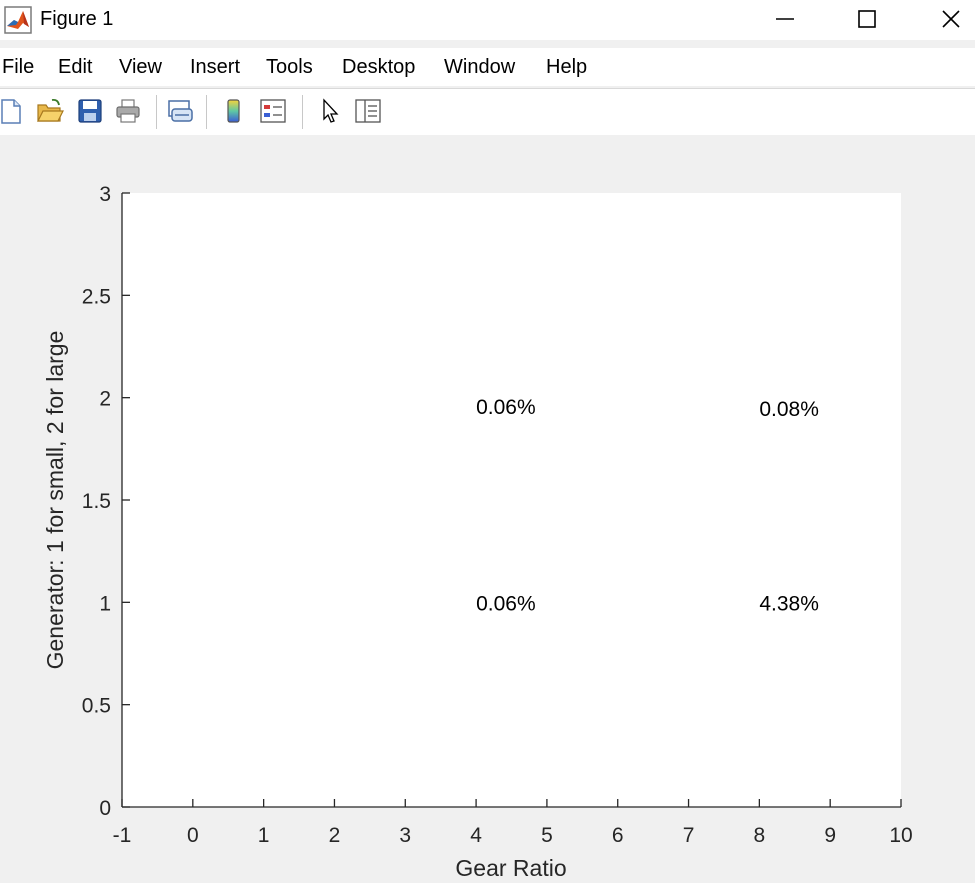 Image resolution: width=975 pixels, height=883 pixels. What do you see at coordinates (96, 501) in the screenshot?
I see `y-tick-label: 1.5` at bounding box center [96, 501].